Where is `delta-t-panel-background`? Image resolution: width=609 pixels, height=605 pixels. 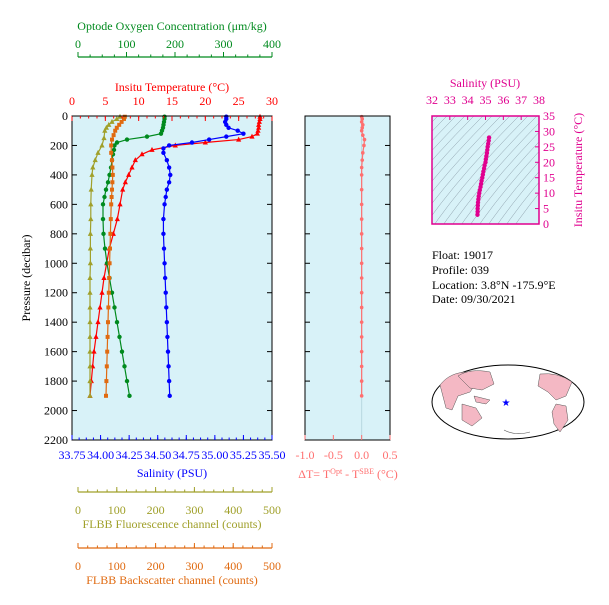
delta-t-panel-background is located at coordinates (347, 278).